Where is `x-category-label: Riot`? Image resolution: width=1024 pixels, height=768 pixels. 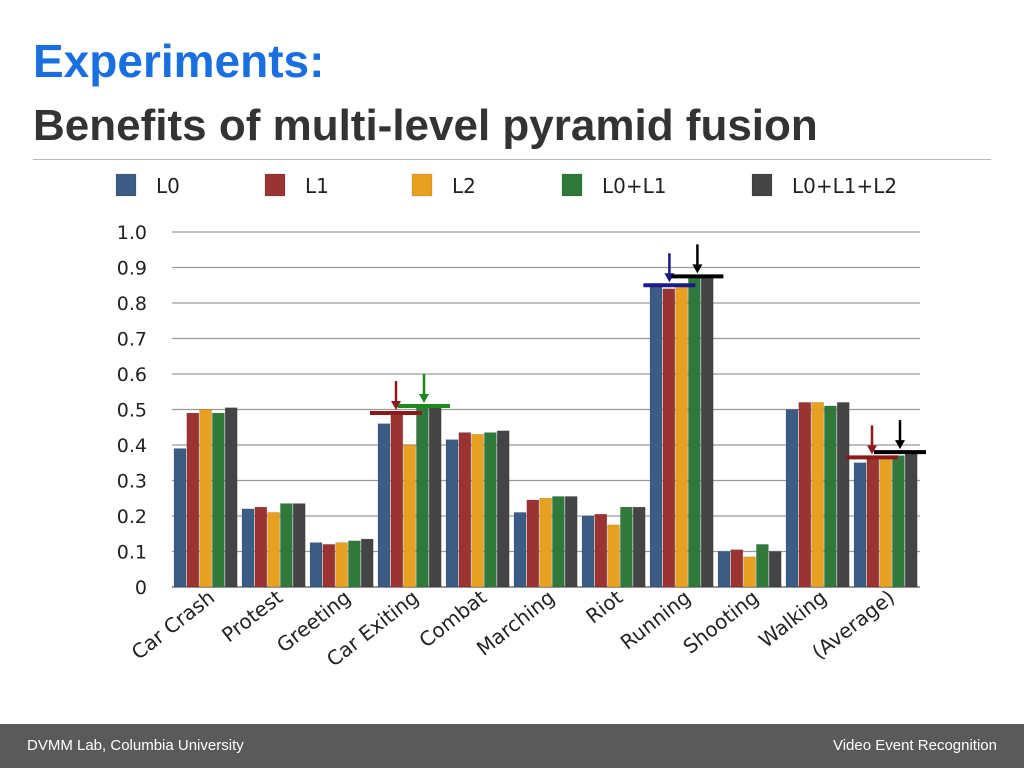 x-category-label: Riot is located at coordinates (604, 606).